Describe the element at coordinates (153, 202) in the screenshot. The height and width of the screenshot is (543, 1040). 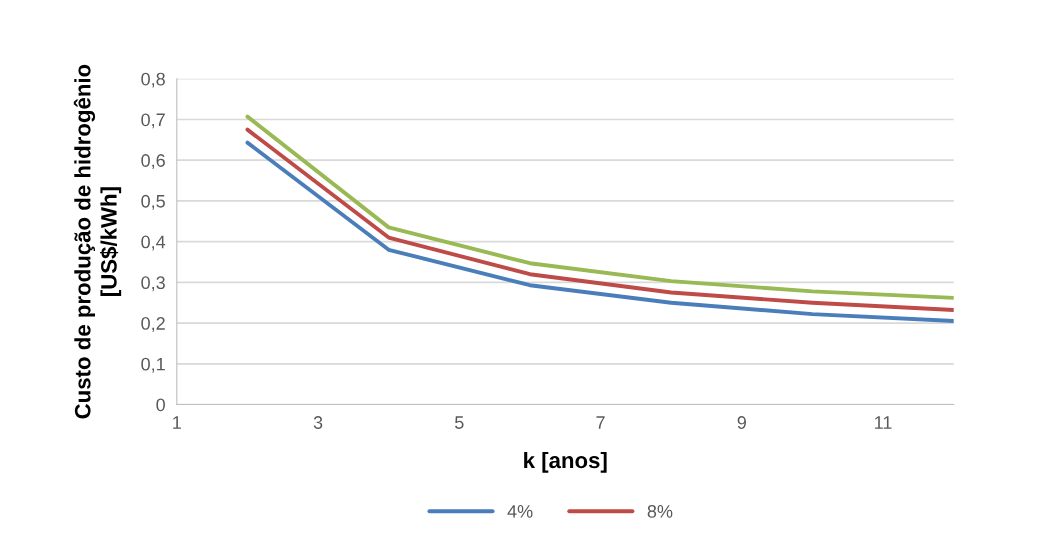
I see `y-tick-label: 0,5` at that location.